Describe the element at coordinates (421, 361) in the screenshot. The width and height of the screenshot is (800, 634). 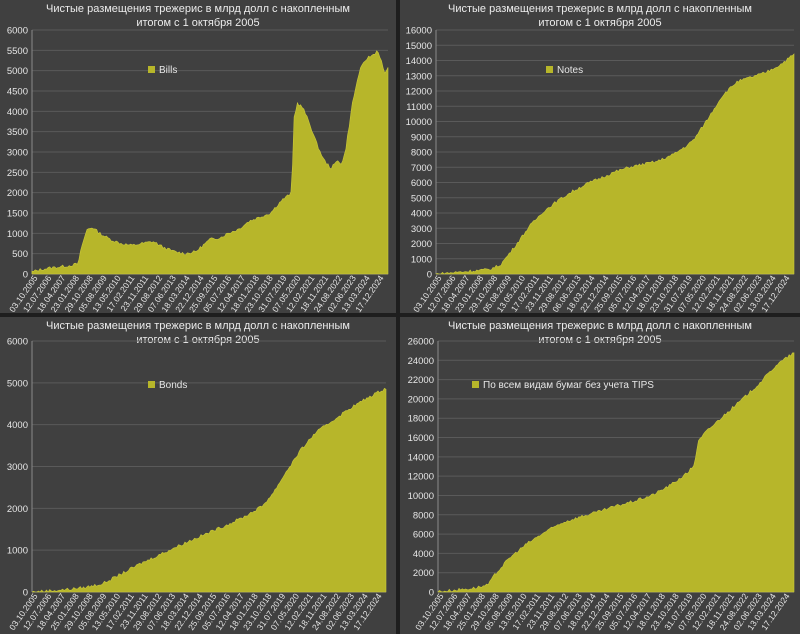
I see `y-tick-label: 24000` at that location.